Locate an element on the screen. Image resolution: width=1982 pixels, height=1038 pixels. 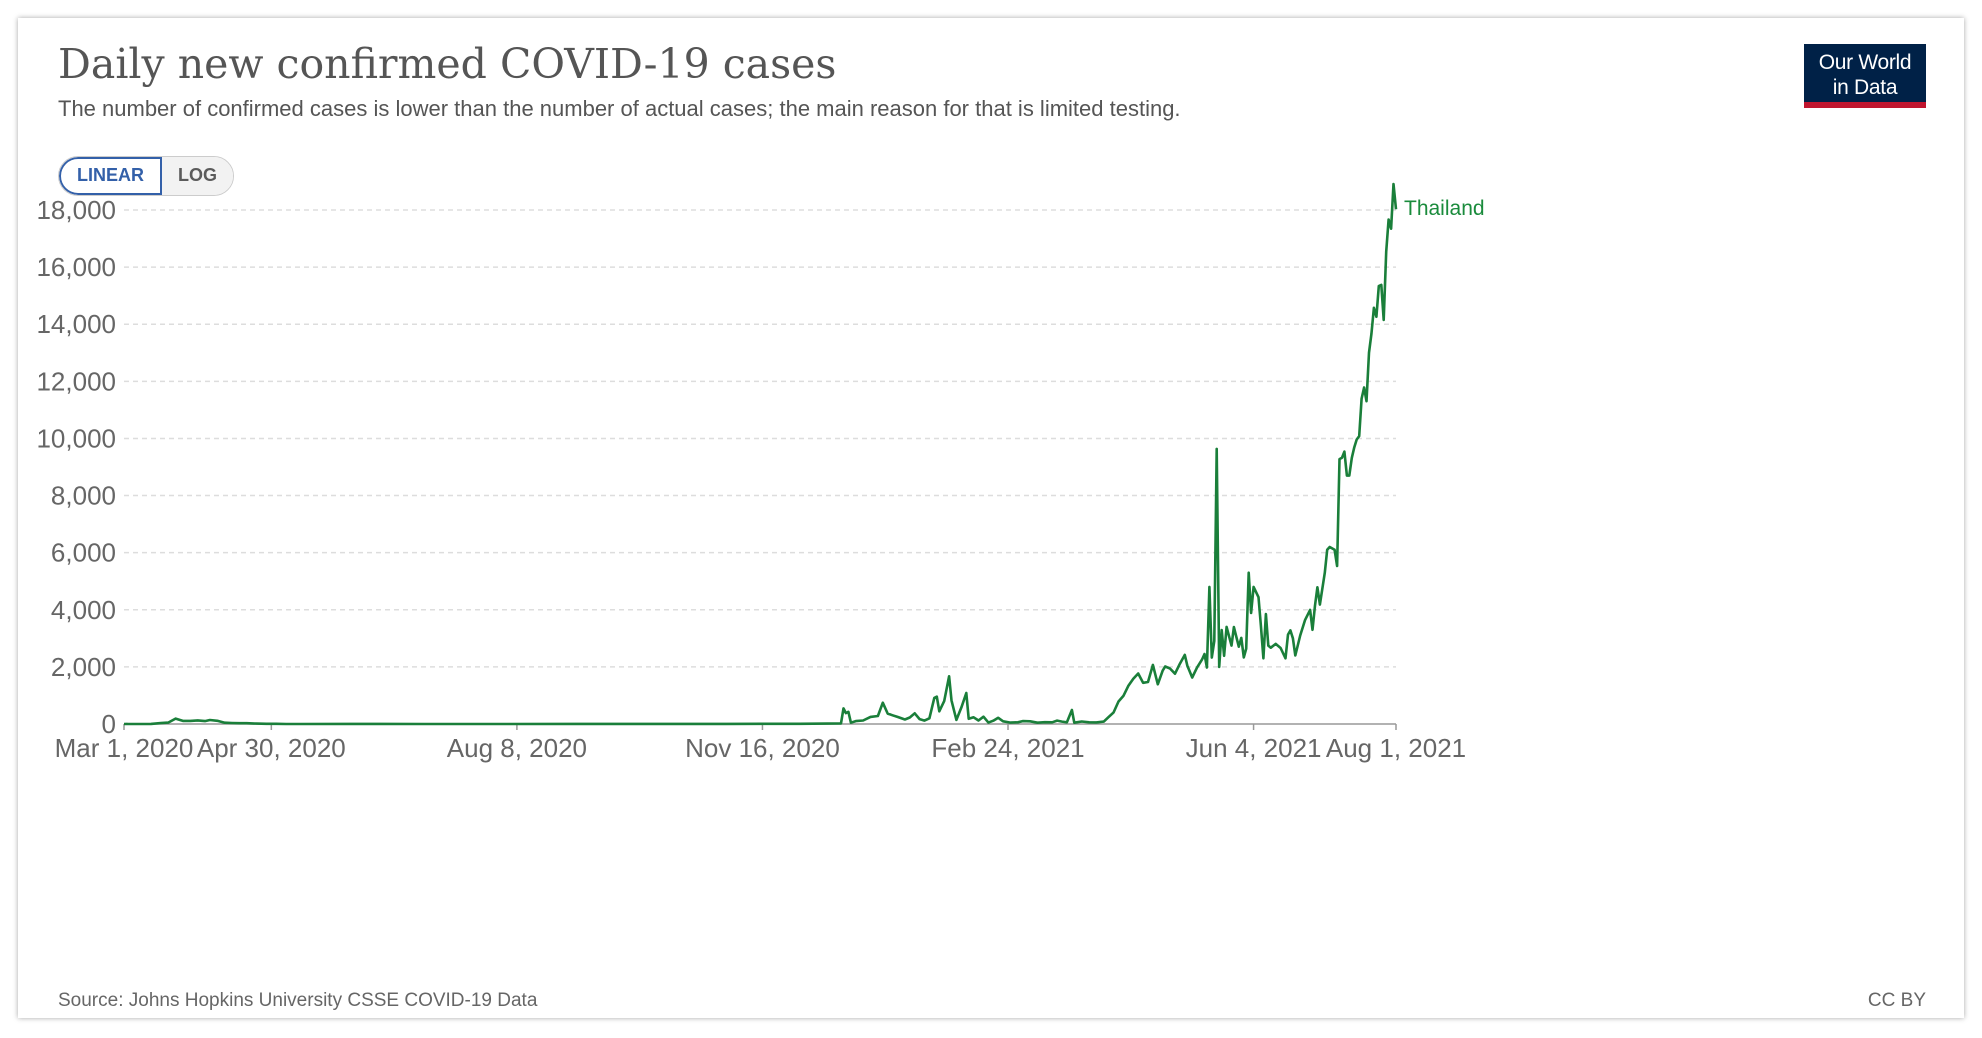
x-tick-label: Aug 8, 2020 is located at coordinates (517, 748).